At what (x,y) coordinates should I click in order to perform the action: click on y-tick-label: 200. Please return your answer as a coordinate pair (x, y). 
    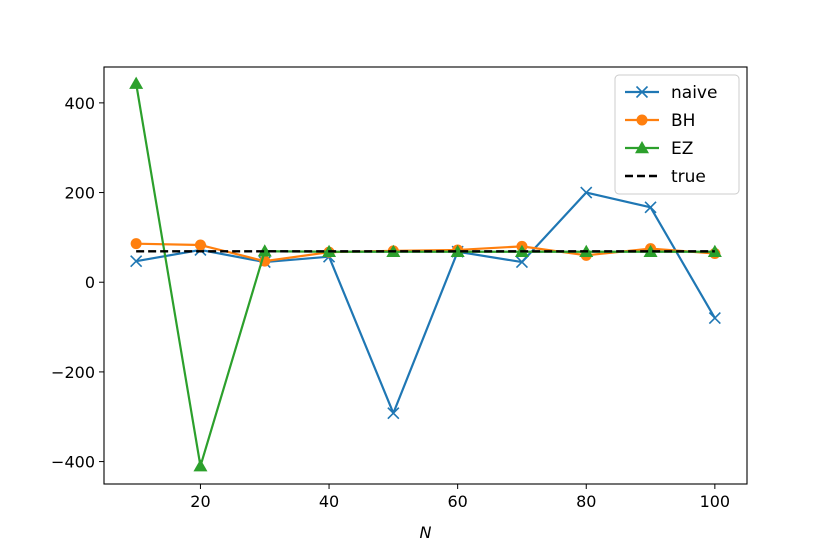
    Looking at the image, I should click on (79, 193).